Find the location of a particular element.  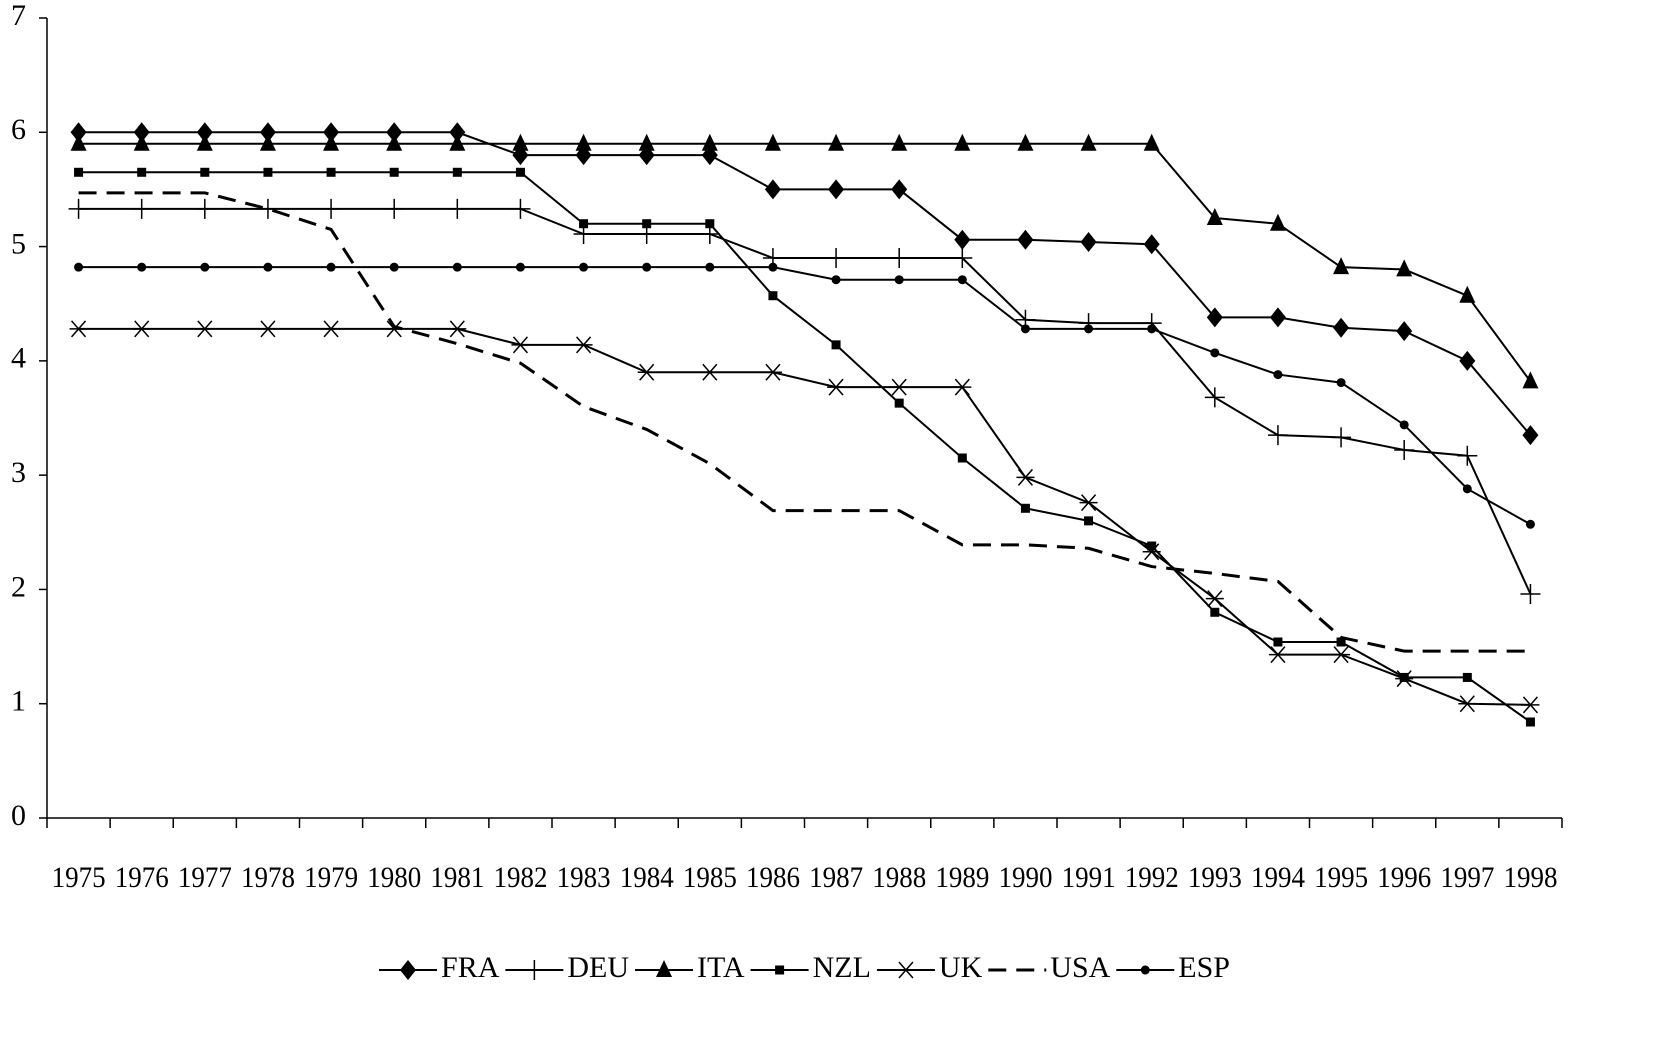

legend-label: FRA is located at coordinates (470, 967).